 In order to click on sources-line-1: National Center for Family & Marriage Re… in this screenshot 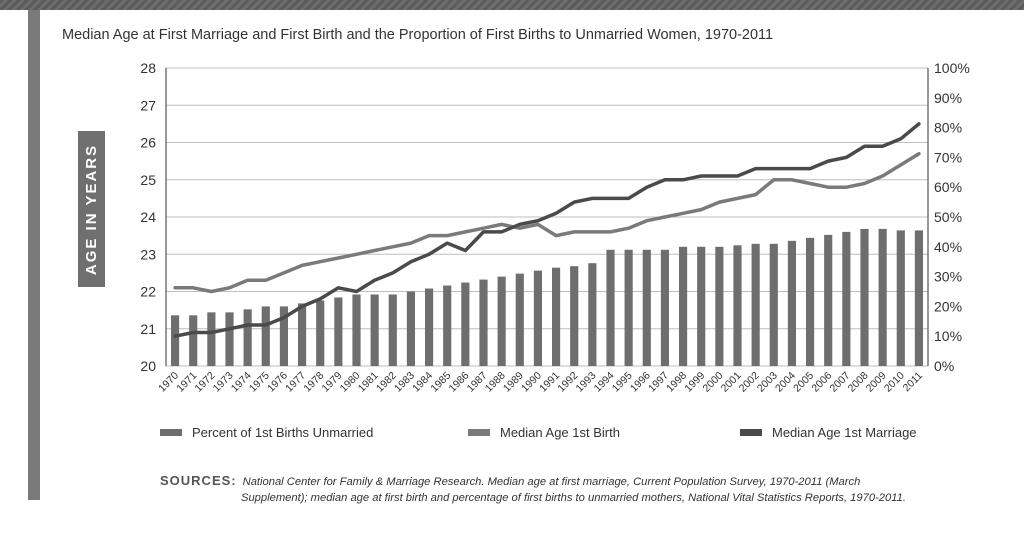, I will do `click(551, 482)`.